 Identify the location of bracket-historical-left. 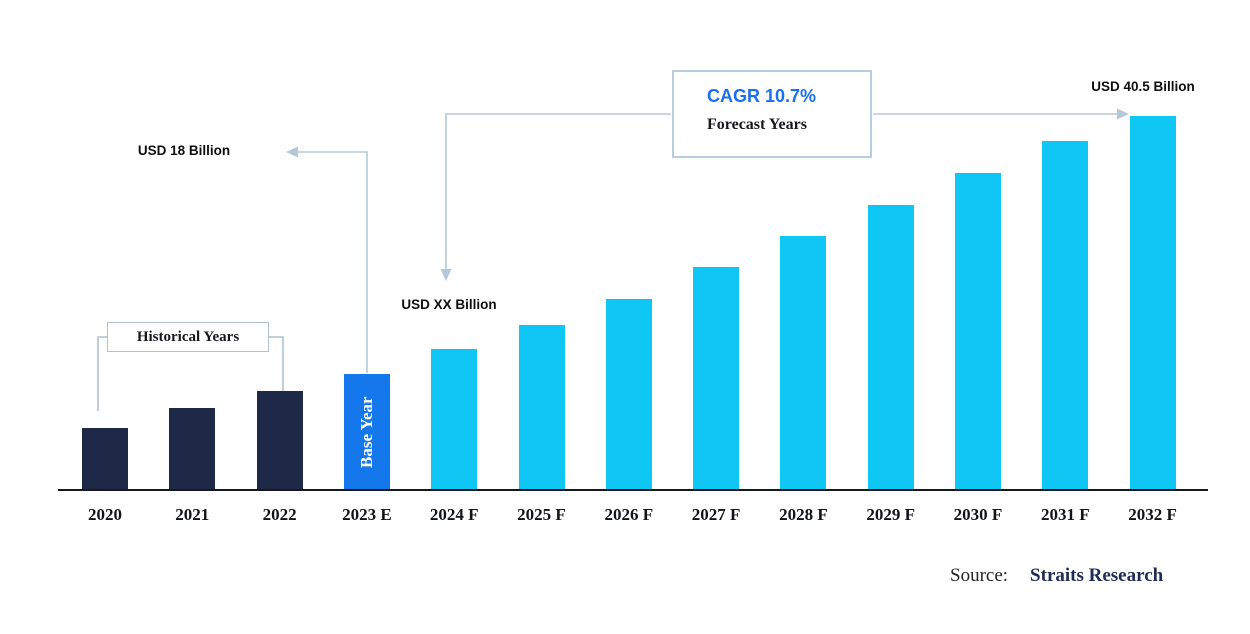
(102, 373).